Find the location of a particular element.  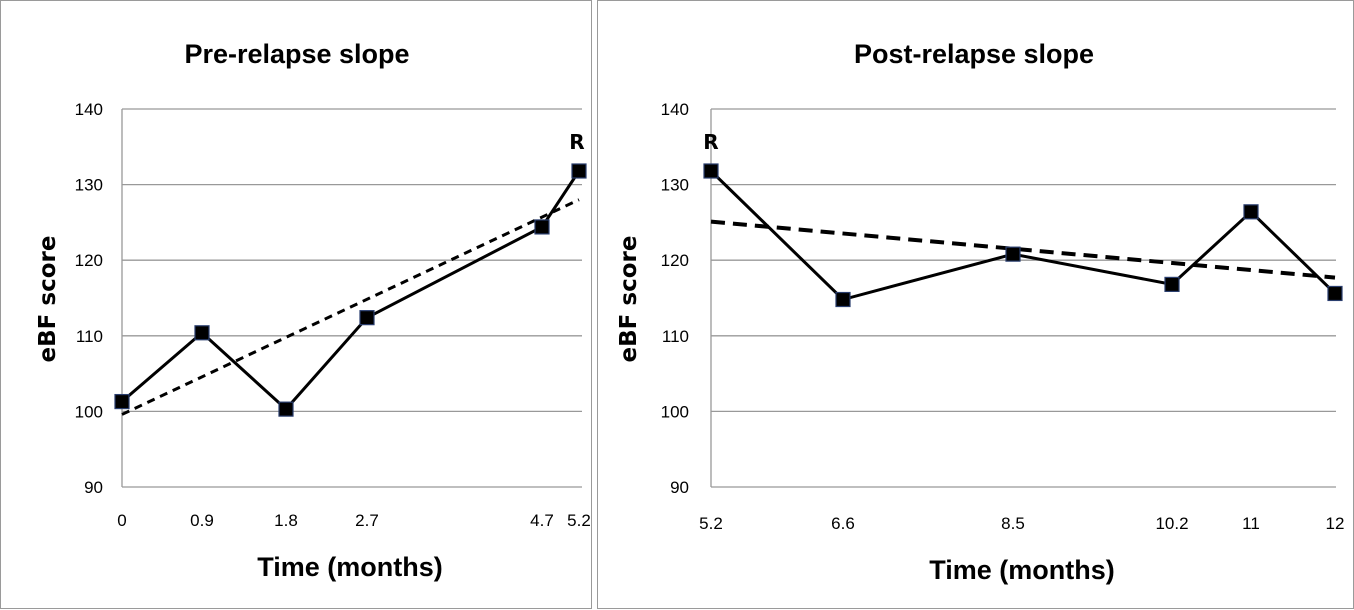

x-tick-label: 4.7 is located at coordinates (542, 520).